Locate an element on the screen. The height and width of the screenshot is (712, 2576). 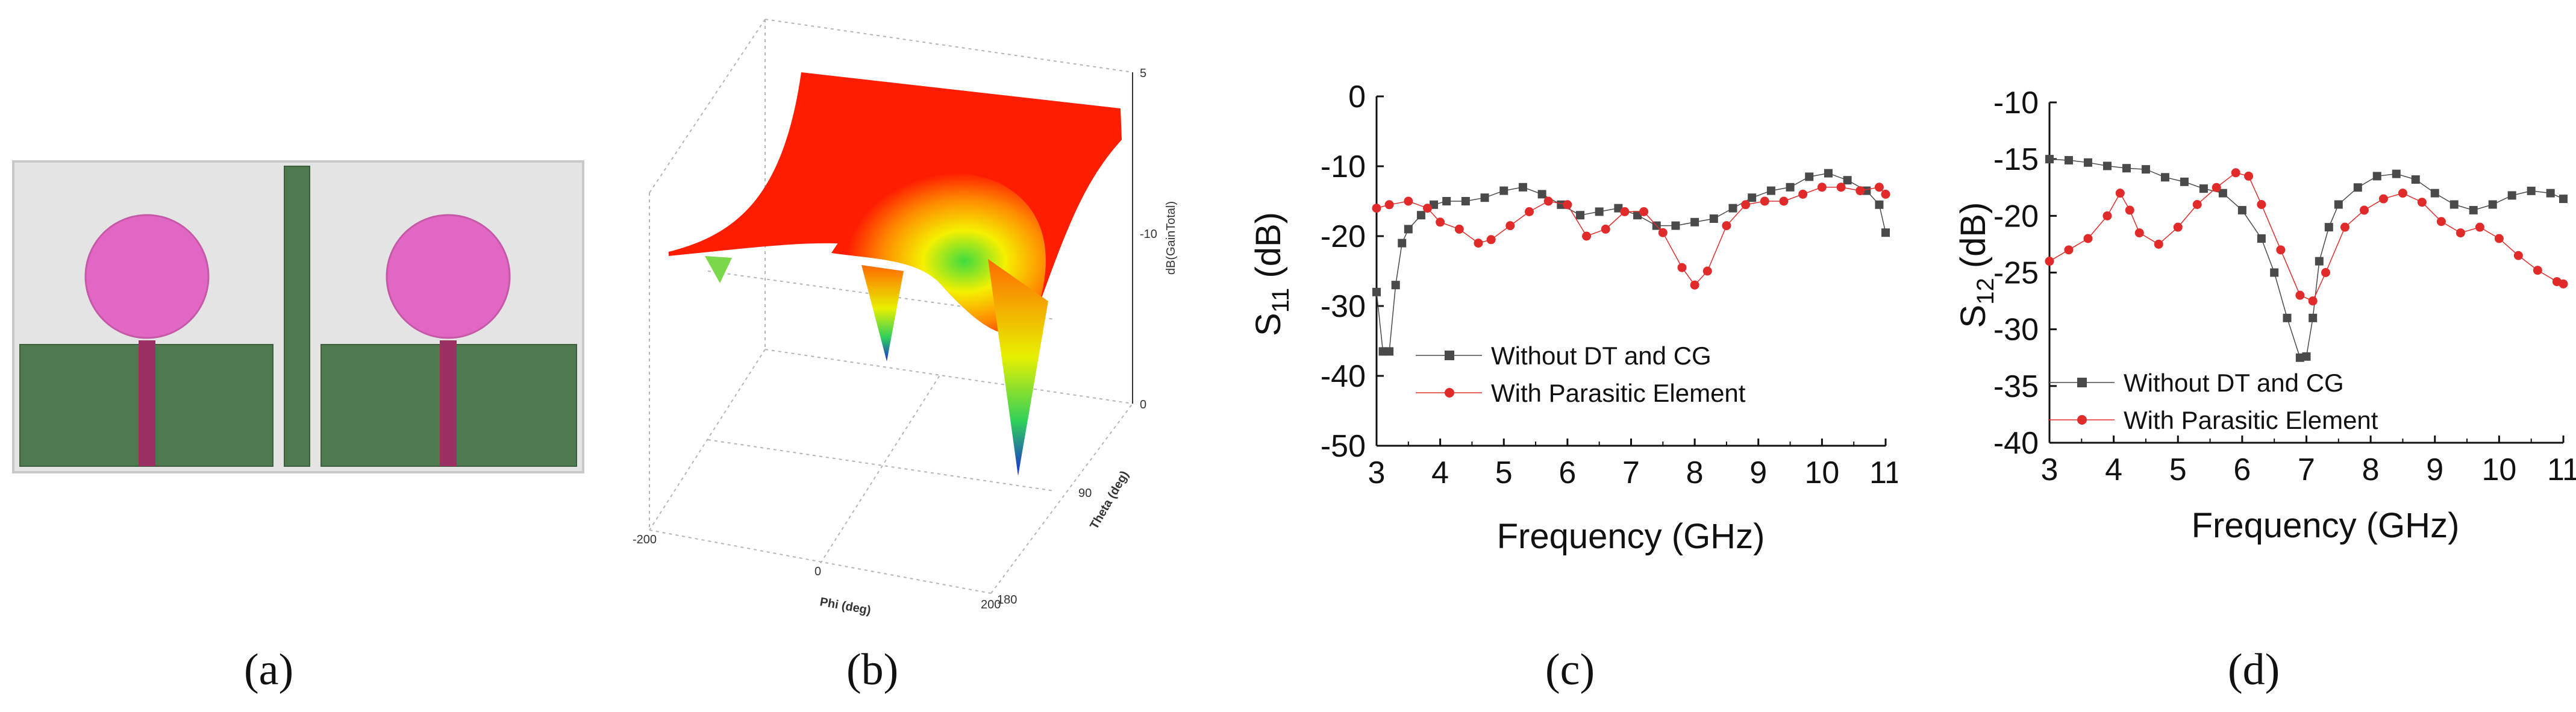
chart-d-x-axis-label: Frequency (GHz) is located at coordinates (2326, 525).